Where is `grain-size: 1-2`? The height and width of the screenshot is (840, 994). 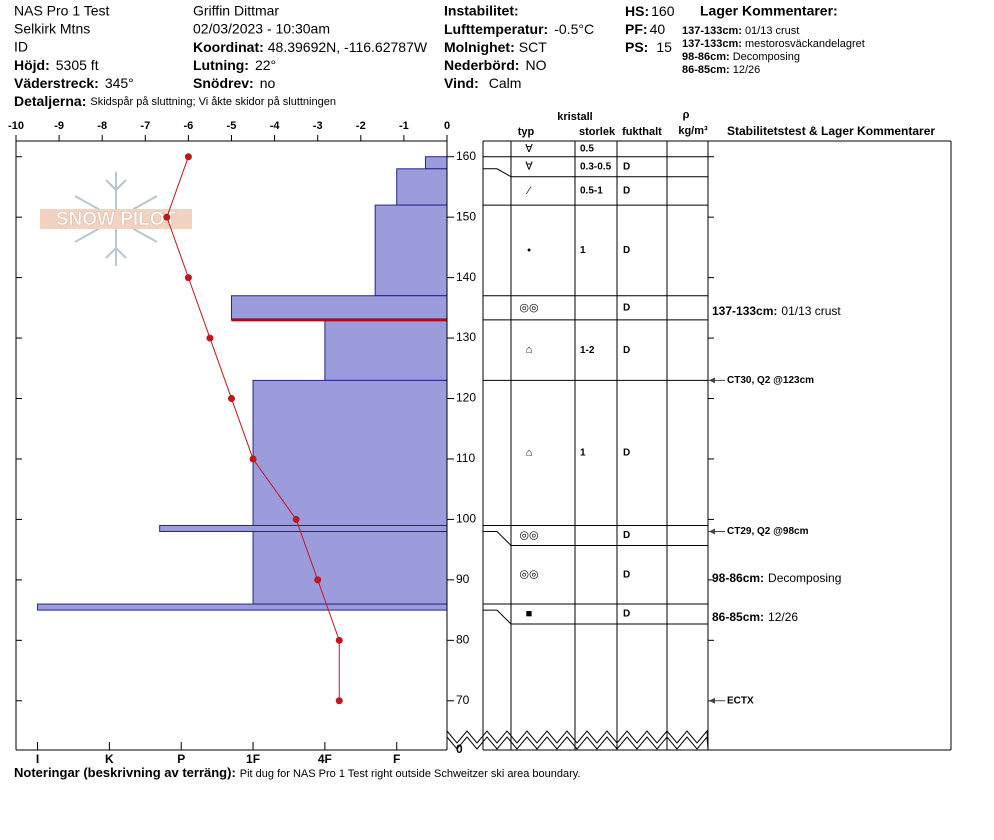
grain-size: 1-2 is located at coordinates (587, 350).